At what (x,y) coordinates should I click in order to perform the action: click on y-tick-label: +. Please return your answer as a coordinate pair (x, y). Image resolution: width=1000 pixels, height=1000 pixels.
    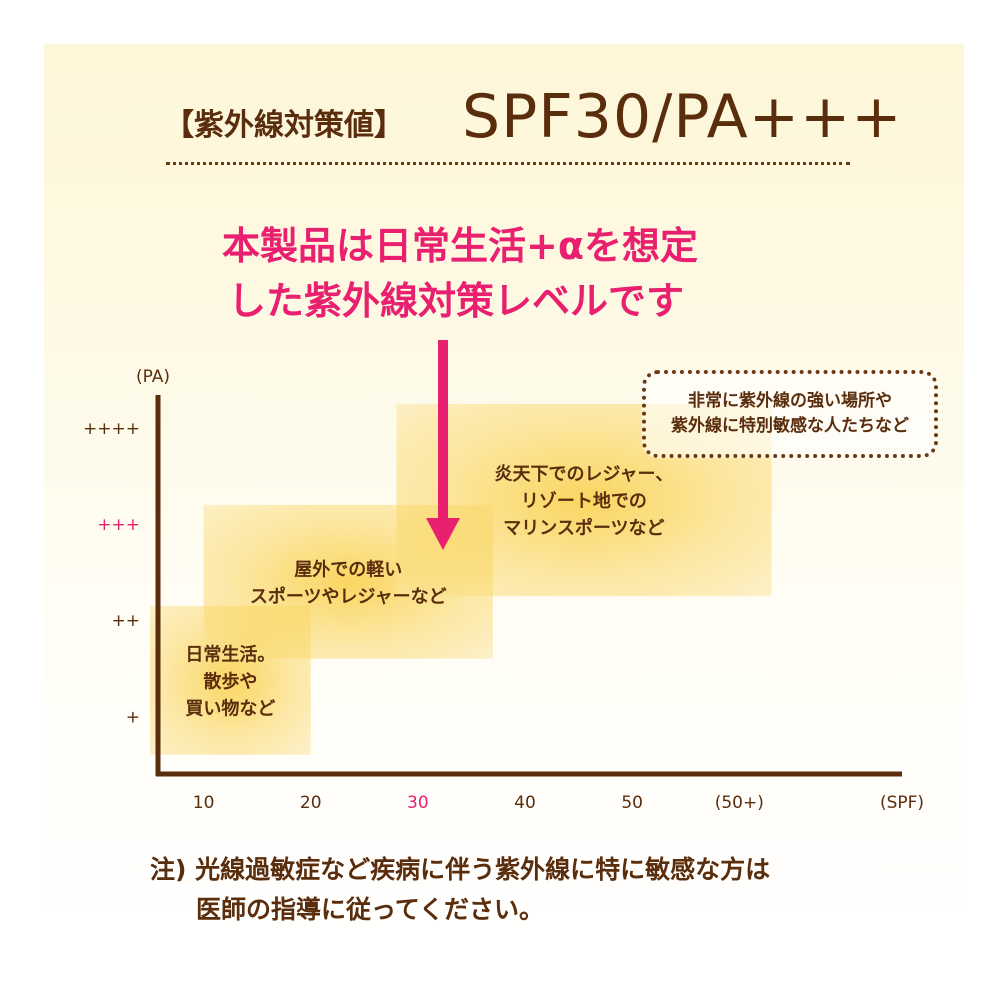
    Looking at the image, I should click on (133, 717).